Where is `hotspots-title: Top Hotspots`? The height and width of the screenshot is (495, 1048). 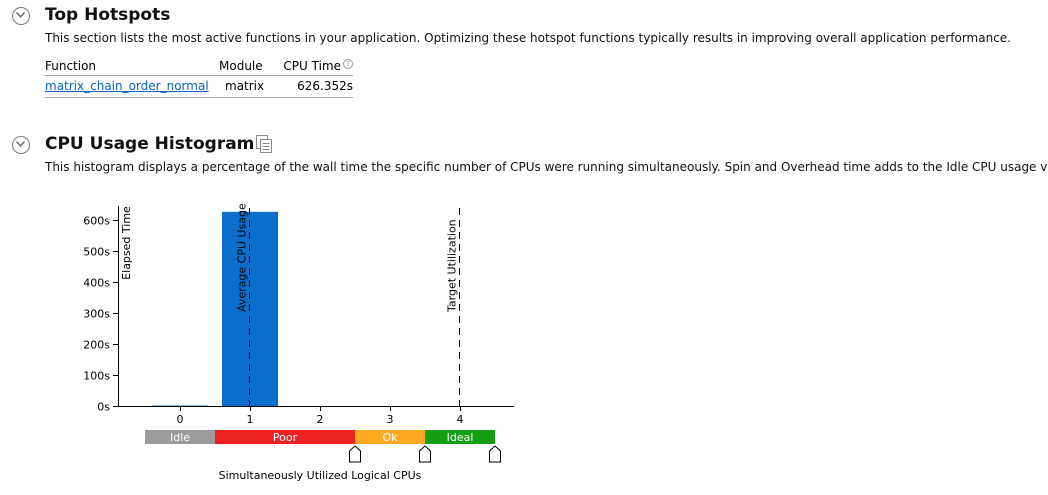
hotspots-title: Top Hotspots is located at coordinates (108, 15).